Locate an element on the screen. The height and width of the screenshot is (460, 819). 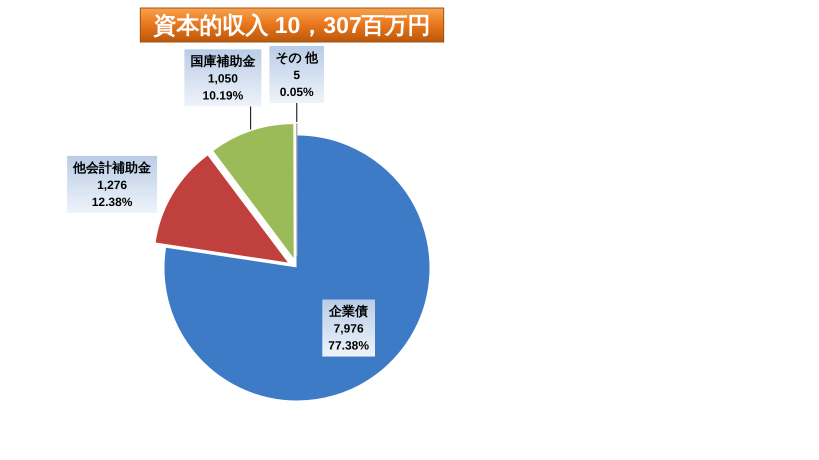
slice-label: 他会計補助金 is located at coordinates (112, 167).